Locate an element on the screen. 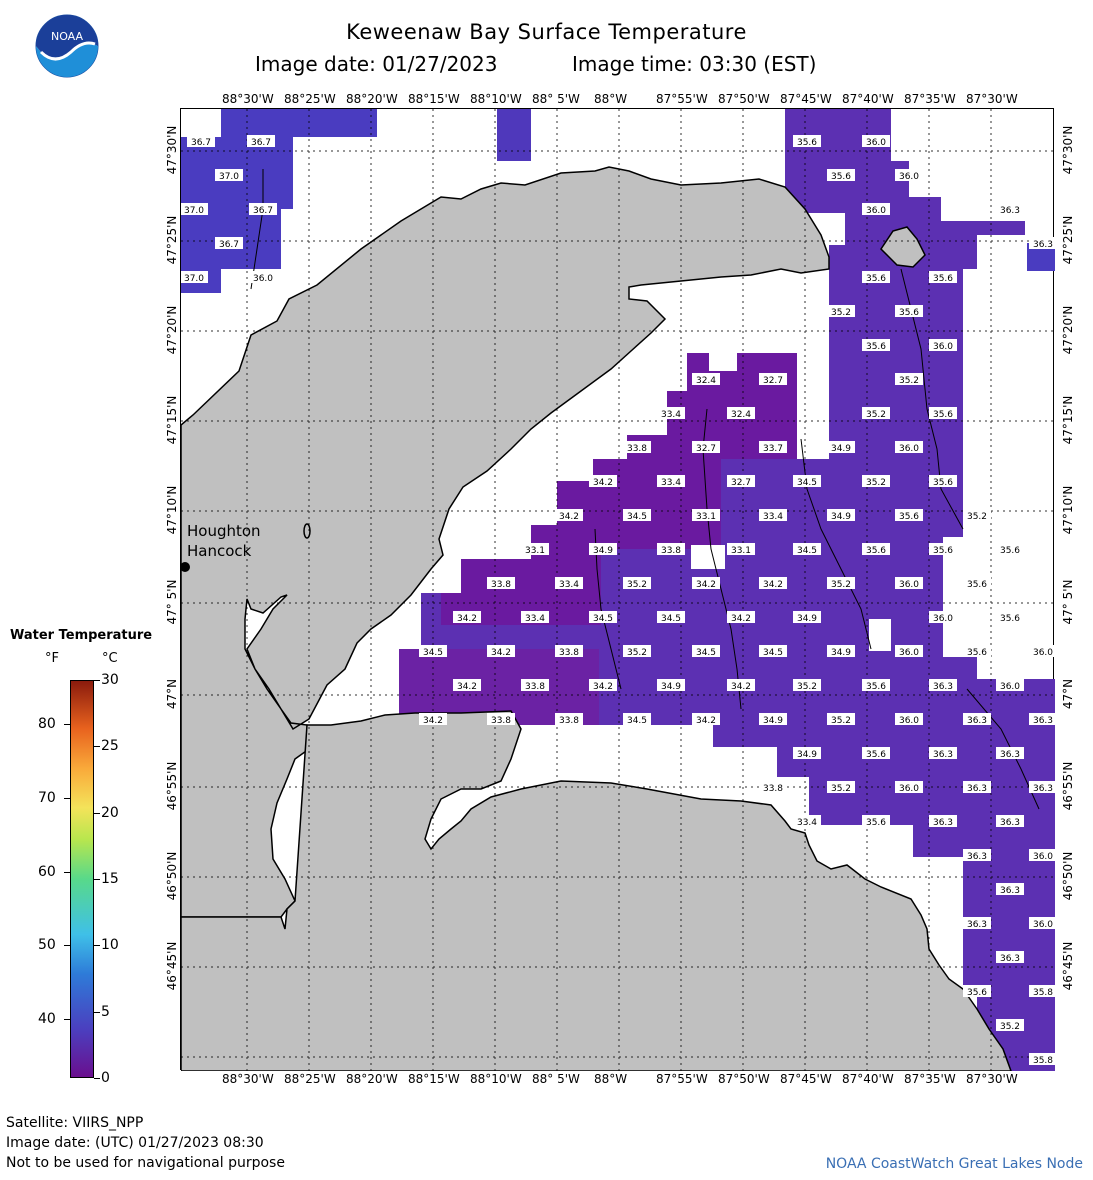 The height and width of the screenshot is (1180, 1093). image-date: Image date: 01/27/2023 is located at coordinates (376, 64).